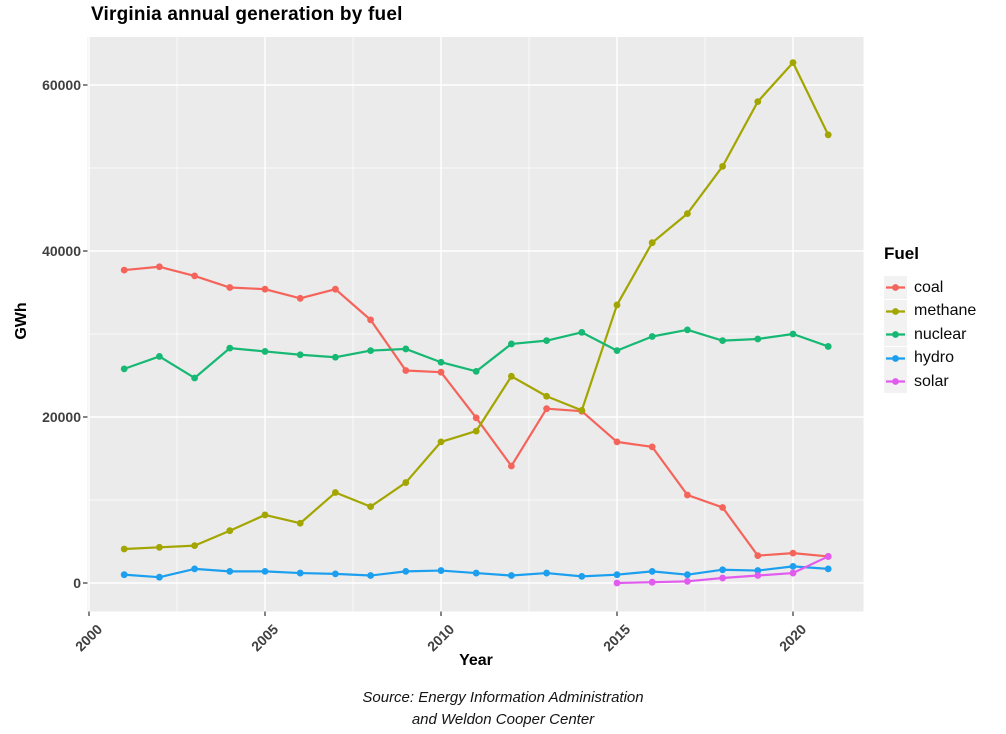 The width and height of the screenshot is (1006, 734). What do you see at coordinates (895, 382) in the screenshot?
I see `legend-key-solar-icon` at bounding box center [895, 382].